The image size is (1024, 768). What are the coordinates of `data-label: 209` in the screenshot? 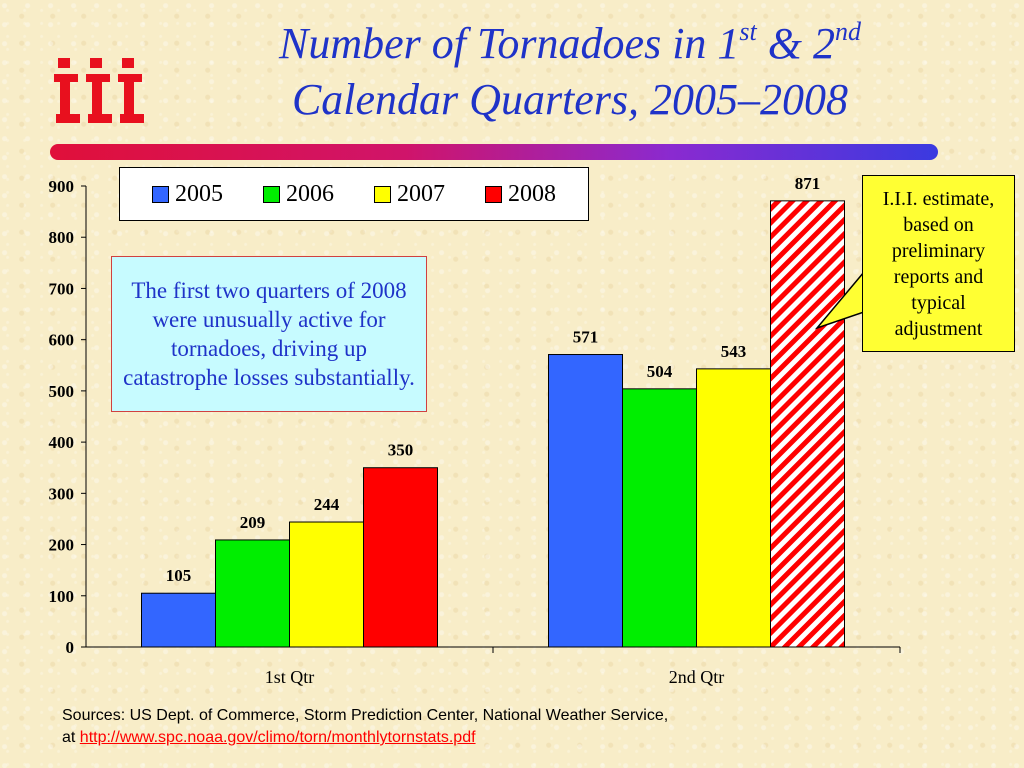 It's located at (253, 522).